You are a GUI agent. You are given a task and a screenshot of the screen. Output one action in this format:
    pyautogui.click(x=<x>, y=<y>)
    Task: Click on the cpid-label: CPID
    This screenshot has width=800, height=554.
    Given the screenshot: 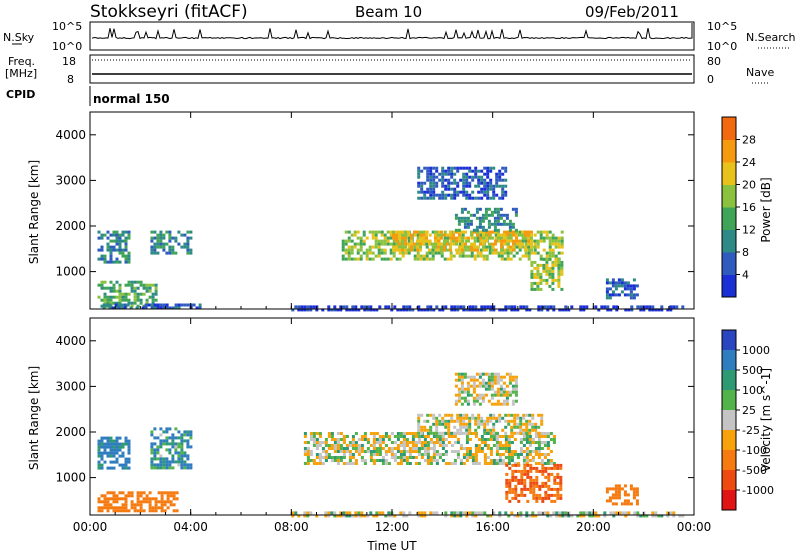 What is the action you would take?
    pyautogui.click(x=20, y=94)
    